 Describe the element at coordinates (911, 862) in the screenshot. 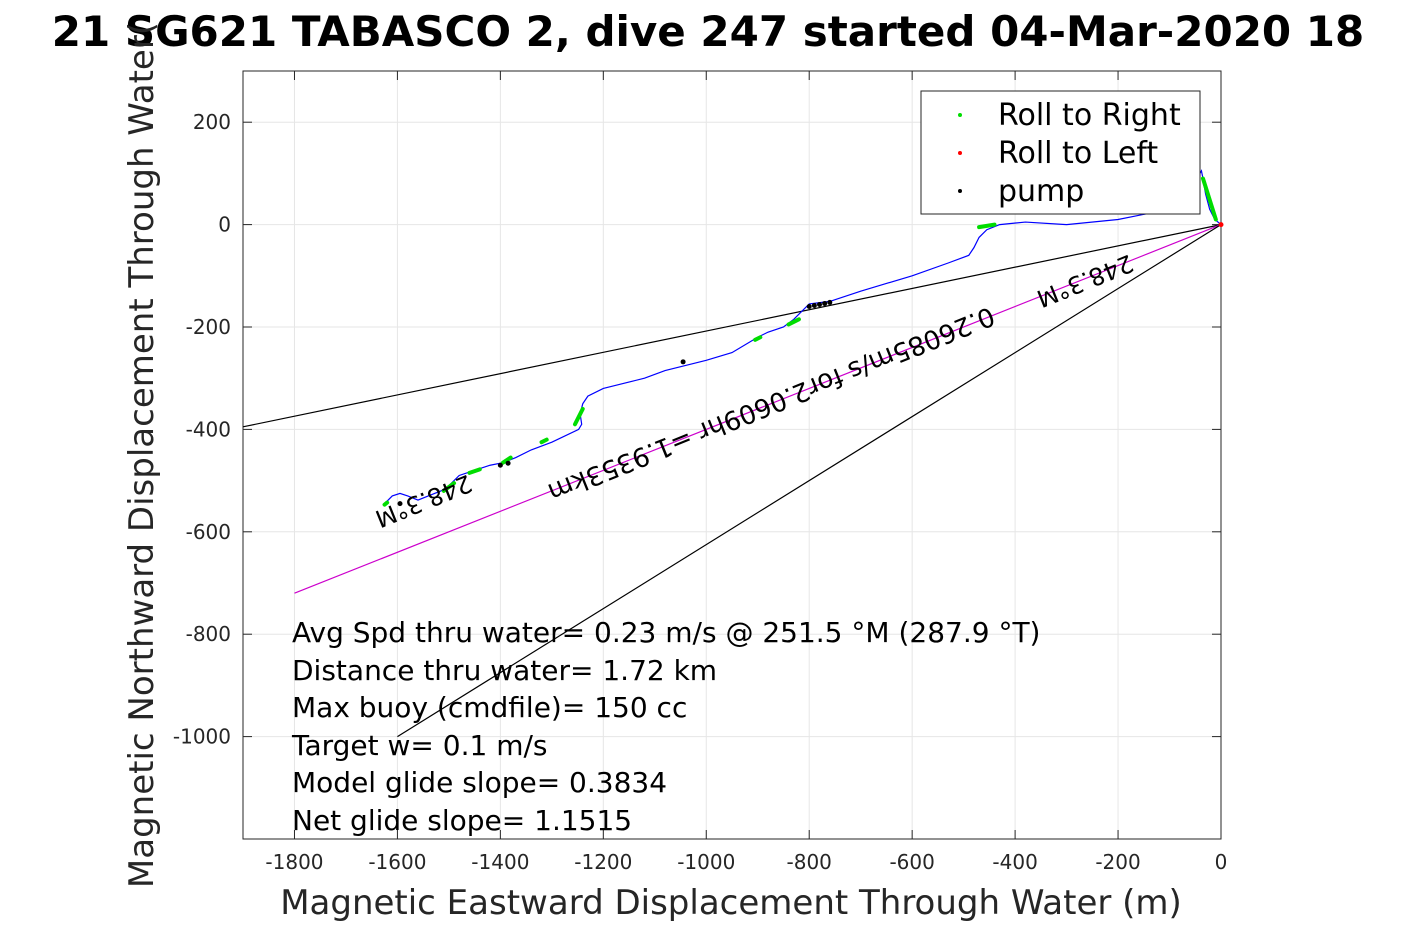

I see `x-tick-label: -600` at that location.